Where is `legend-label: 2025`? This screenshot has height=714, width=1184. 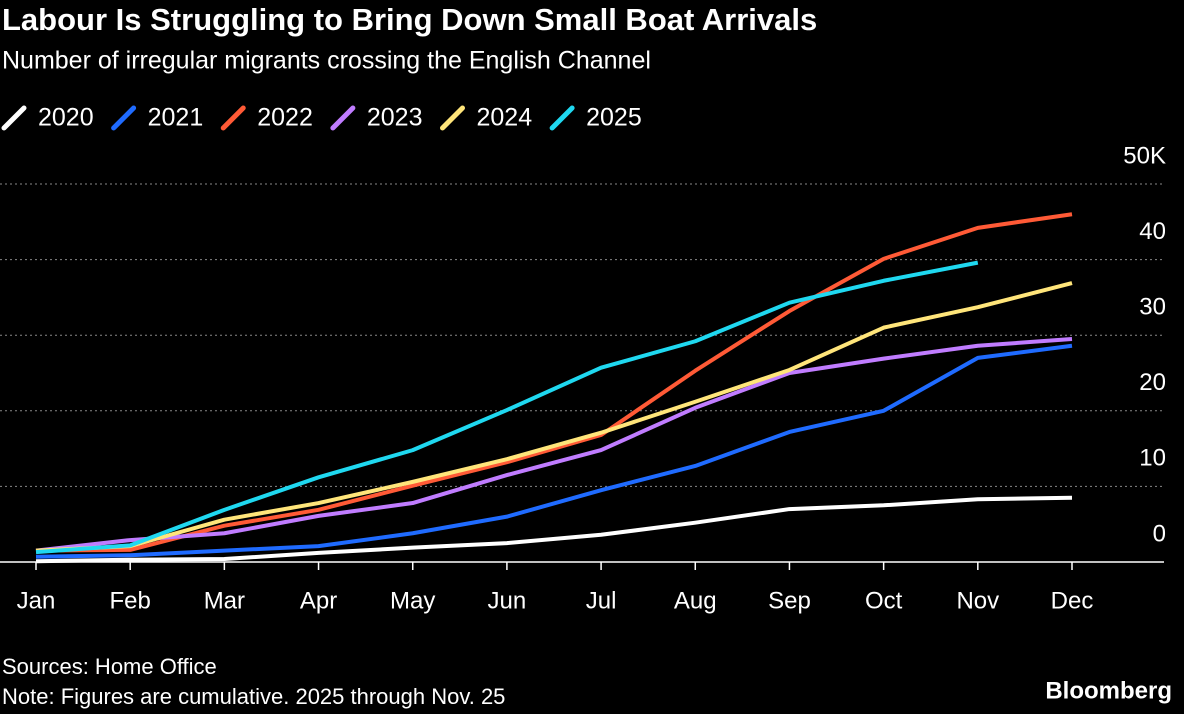 legend-label: 2025 is located at coordinates (614, 118).